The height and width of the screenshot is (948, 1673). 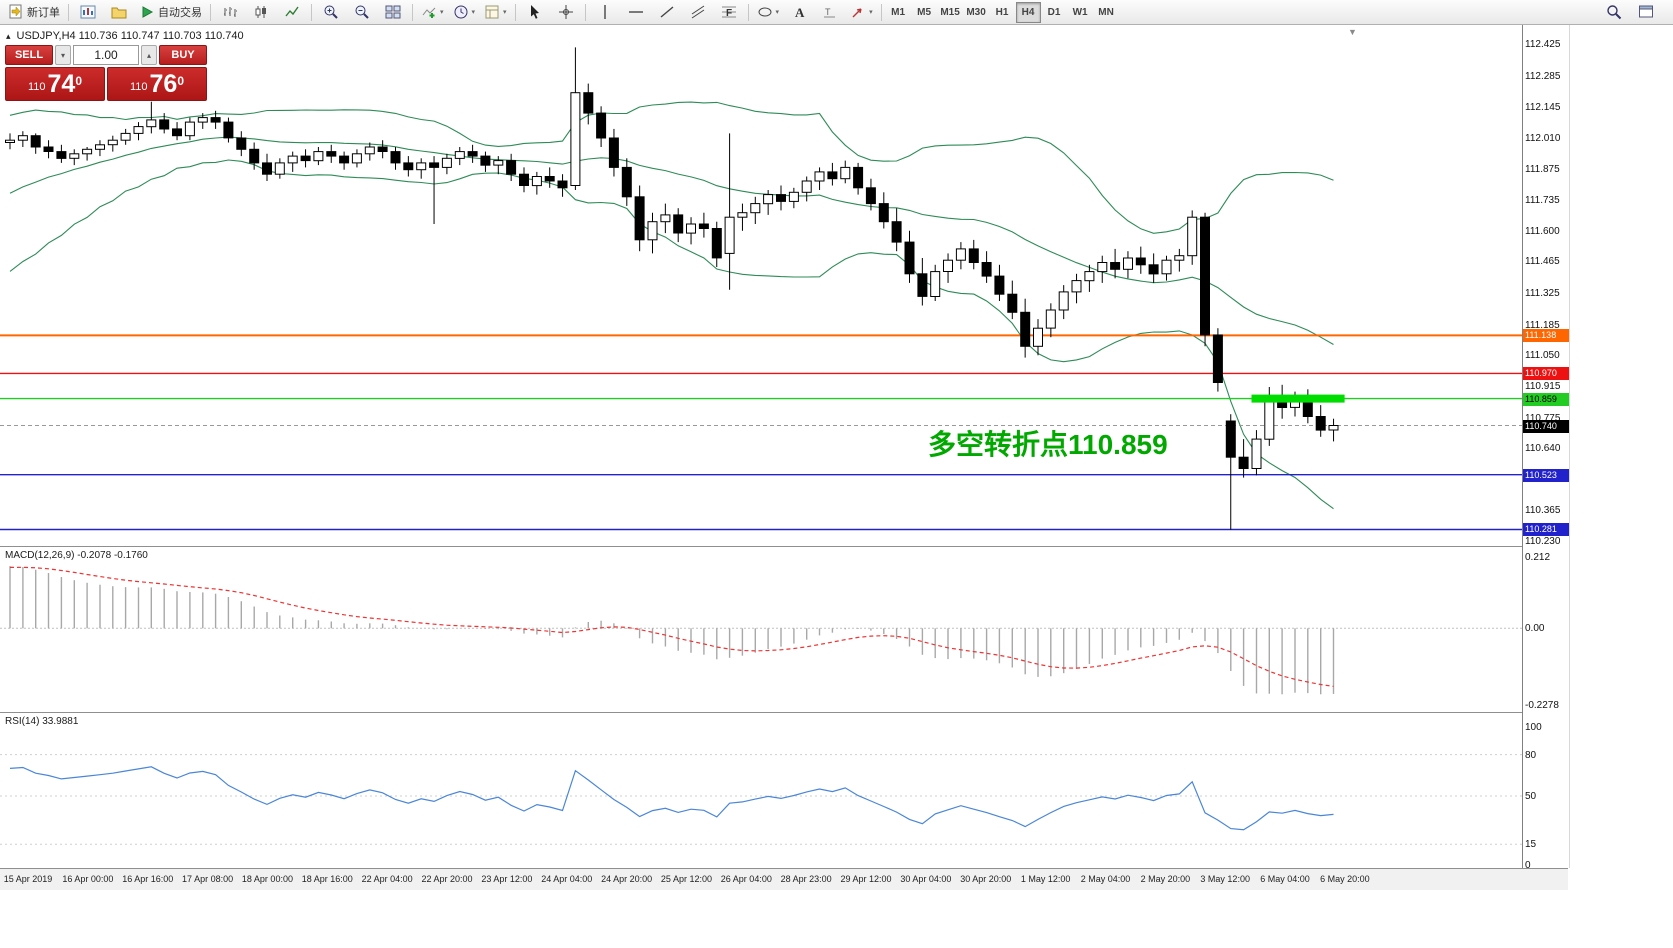 I want to click on timeframe-menu-button: ▾, so click(x=464, y=12).